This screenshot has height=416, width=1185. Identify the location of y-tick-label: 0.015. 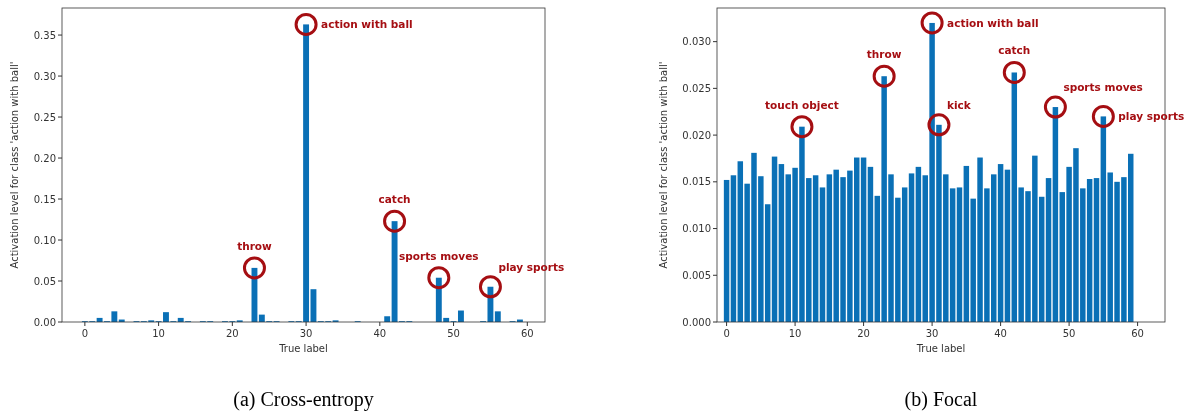
(696, 182).